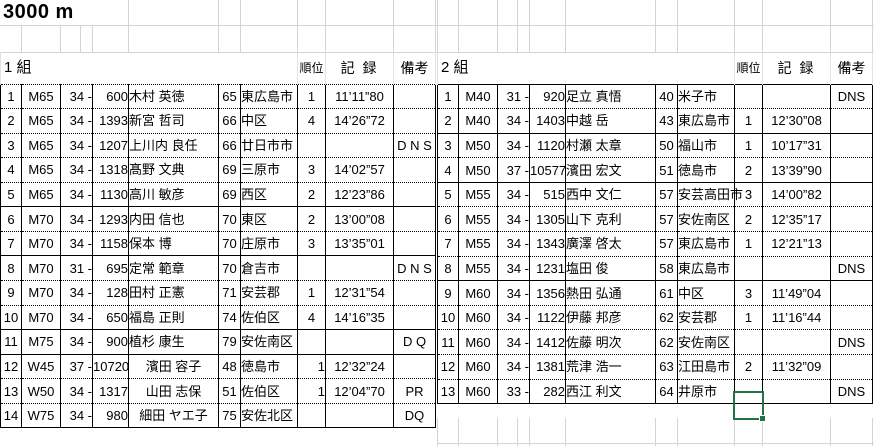 Image resolution: width=874 pixels, height=446 pixels. What do you see at coordinates (360, 366) in the screenshot?
I see `cell-record: 12’32”24` at bounding box center [360, 366].